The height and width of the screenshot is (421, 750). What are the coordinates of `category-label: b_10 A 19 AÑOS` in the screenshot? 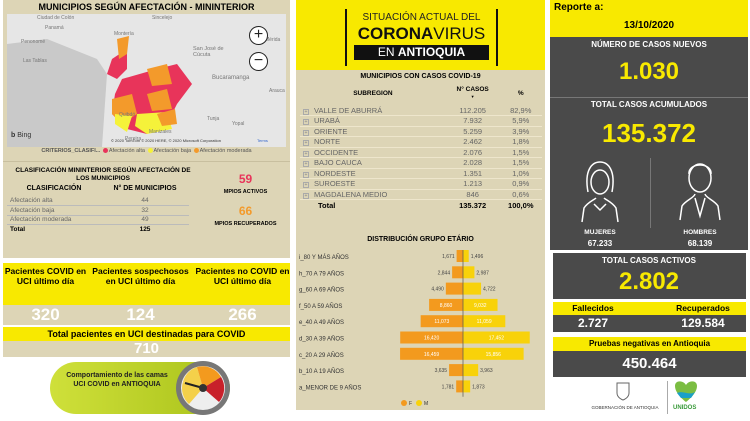 It's located at (321, 371).